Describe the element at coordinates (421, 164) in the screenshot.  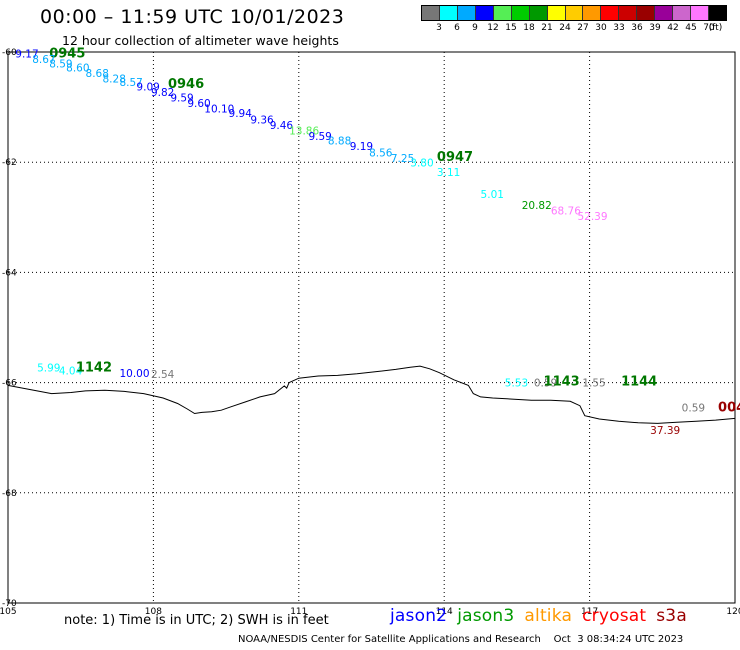
I see `wave-height-label: 3.80` at that location.